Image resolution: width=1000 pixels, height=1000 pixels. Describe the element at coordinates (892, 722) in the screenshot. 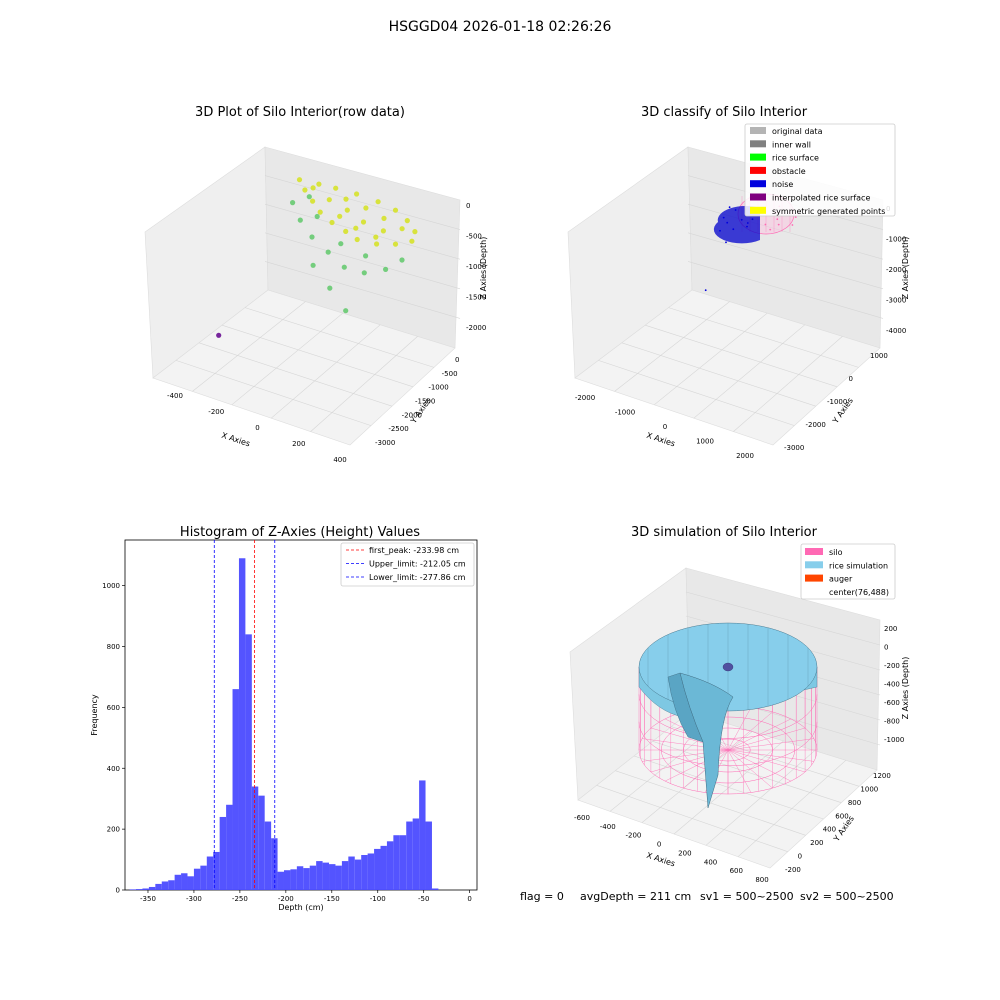

I see `z-tick-label: -800` at that location.